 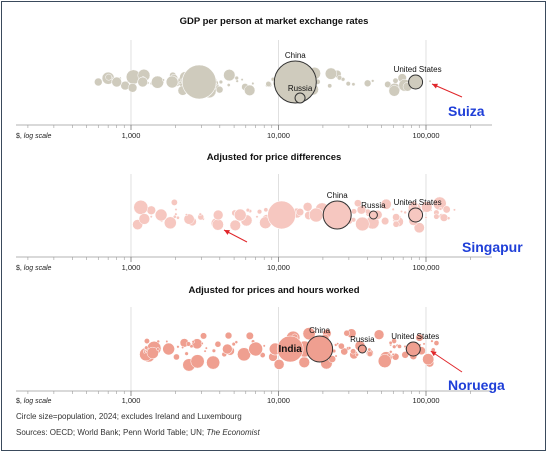 I want to click on tick-label-2-0: 1,000, so click(x=131, y=267).